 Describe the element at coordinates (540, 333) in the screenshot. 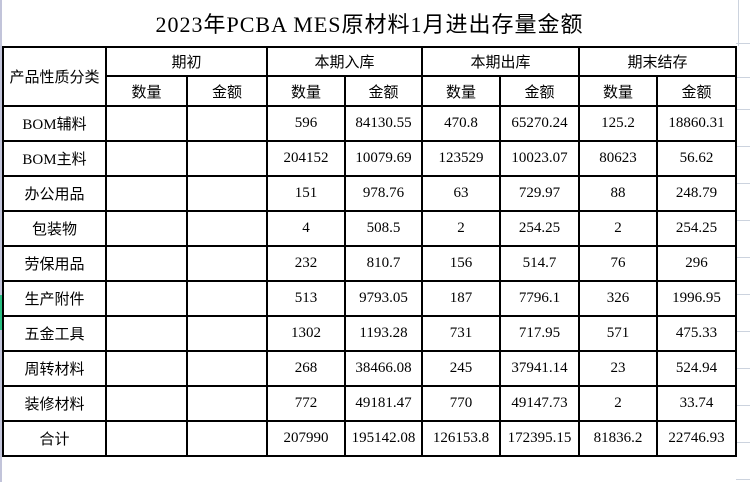

I see `cell: 717.95` at that location.